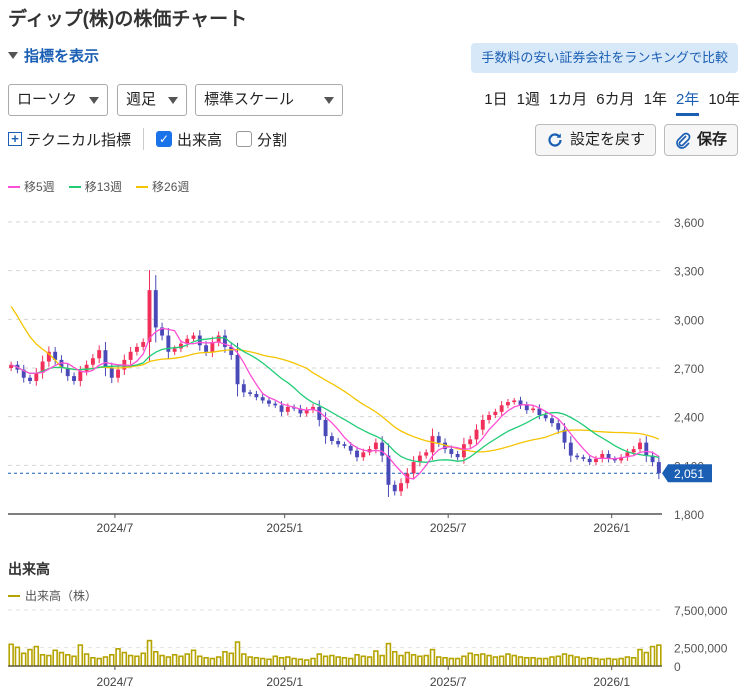 The height and width of the screenshot is (694, 746). Describe the element at coordinates (164, 139) in the screenshot. I see `volume-checkbox: ✓` at that location.